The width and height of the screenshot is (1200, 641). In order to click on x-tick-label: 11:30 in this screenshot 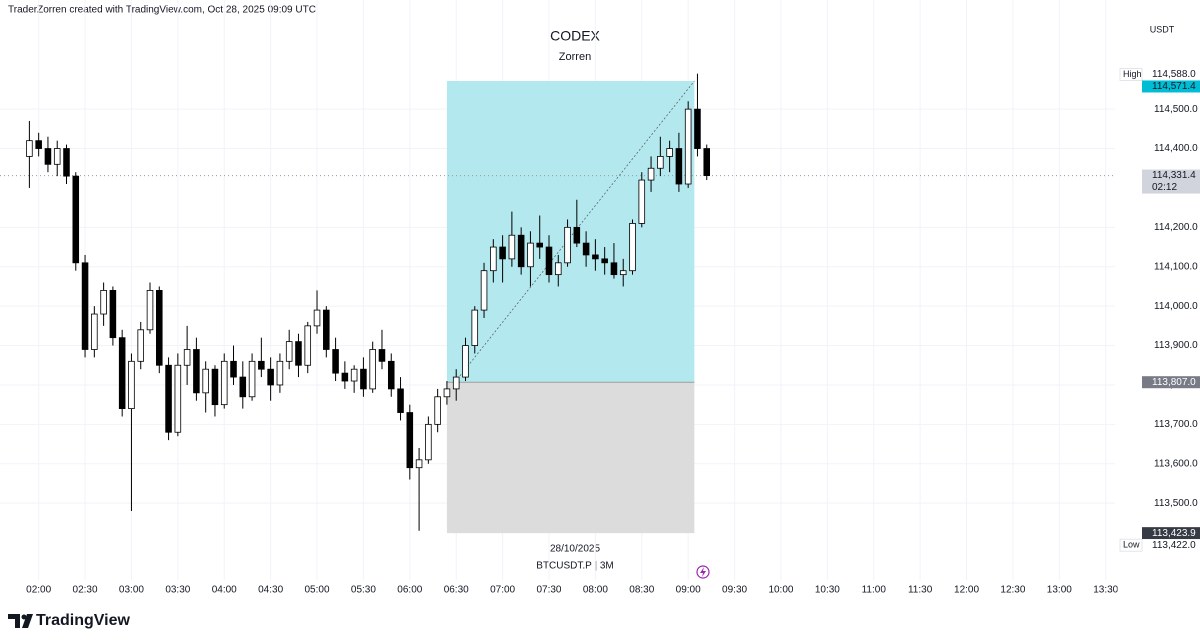, I will do `click(920, 590)`.